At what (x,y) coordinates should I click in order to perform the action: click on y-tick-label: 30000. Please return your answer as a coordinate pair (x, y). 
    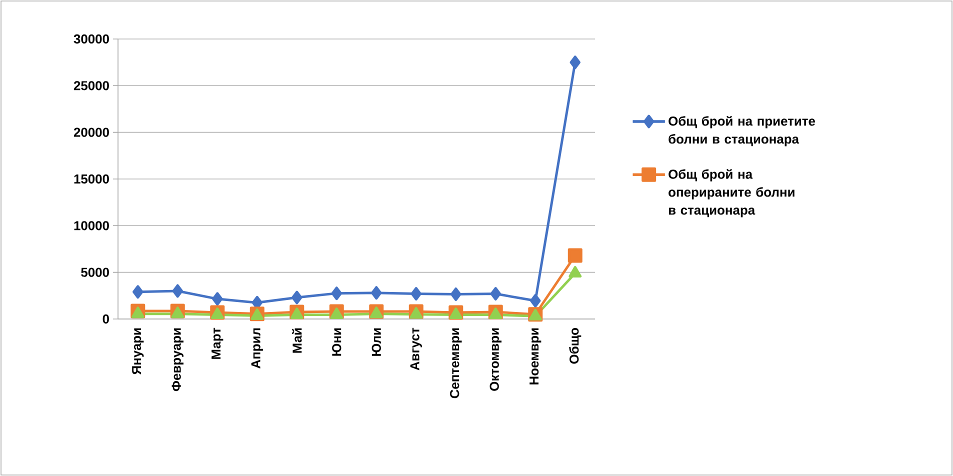
    Looking at the image, I should click on (91, 39).